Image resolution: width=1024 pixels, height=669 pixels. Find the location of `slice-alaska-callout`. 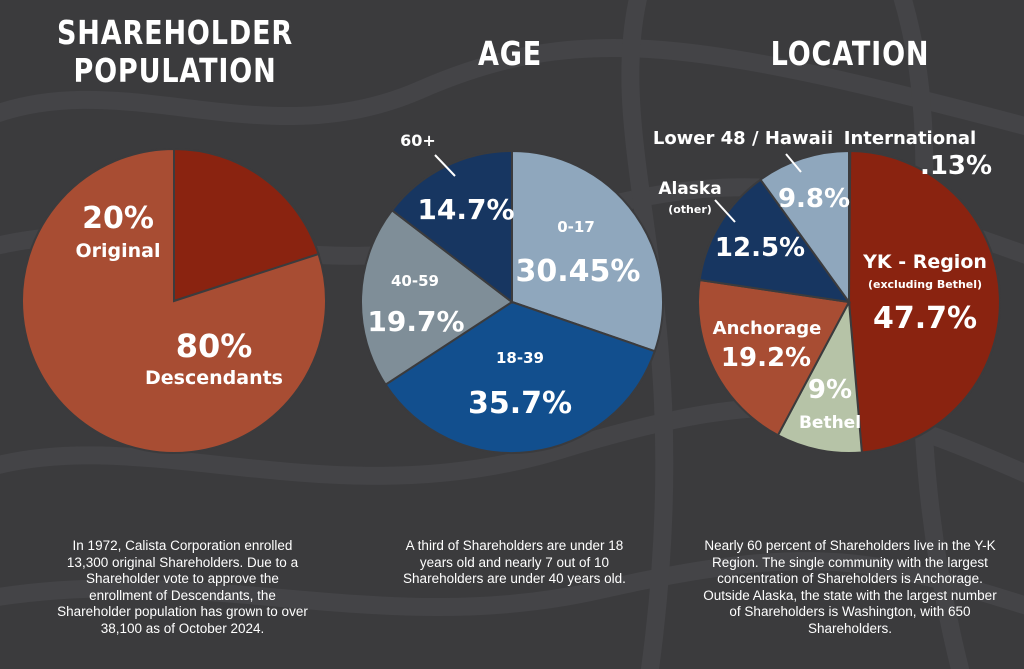

slice-alaska-callout is located at coordinates (725, 211).